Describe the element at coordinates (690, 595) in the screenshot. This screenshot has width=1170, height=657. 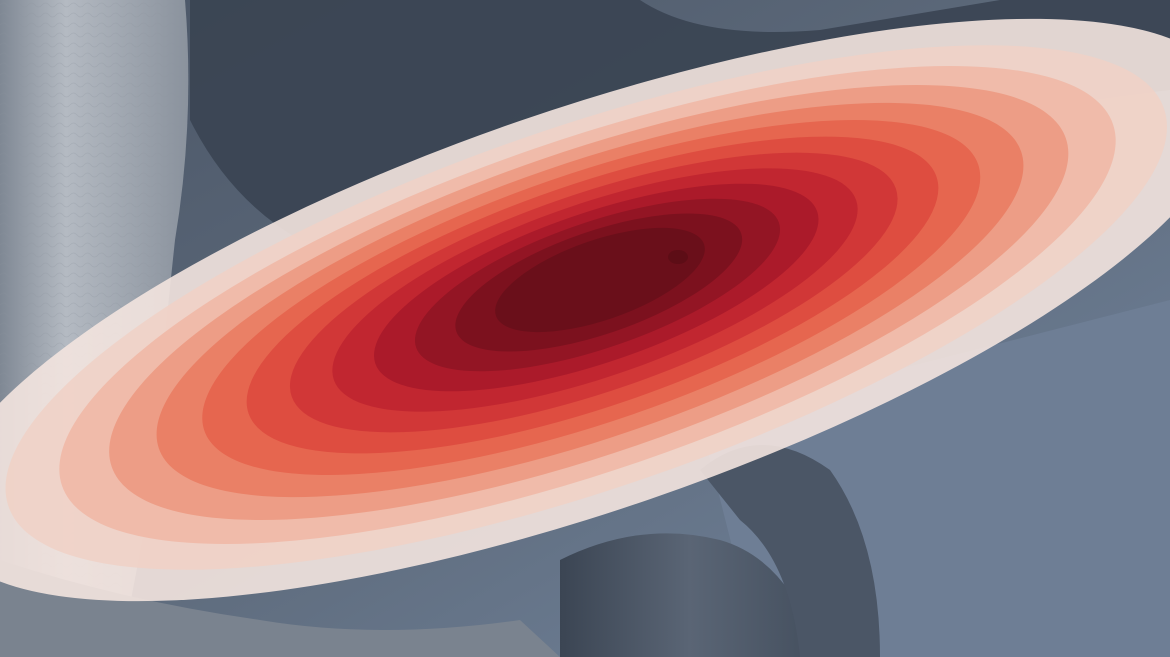
I see `elephant-leg-lower` at that location.